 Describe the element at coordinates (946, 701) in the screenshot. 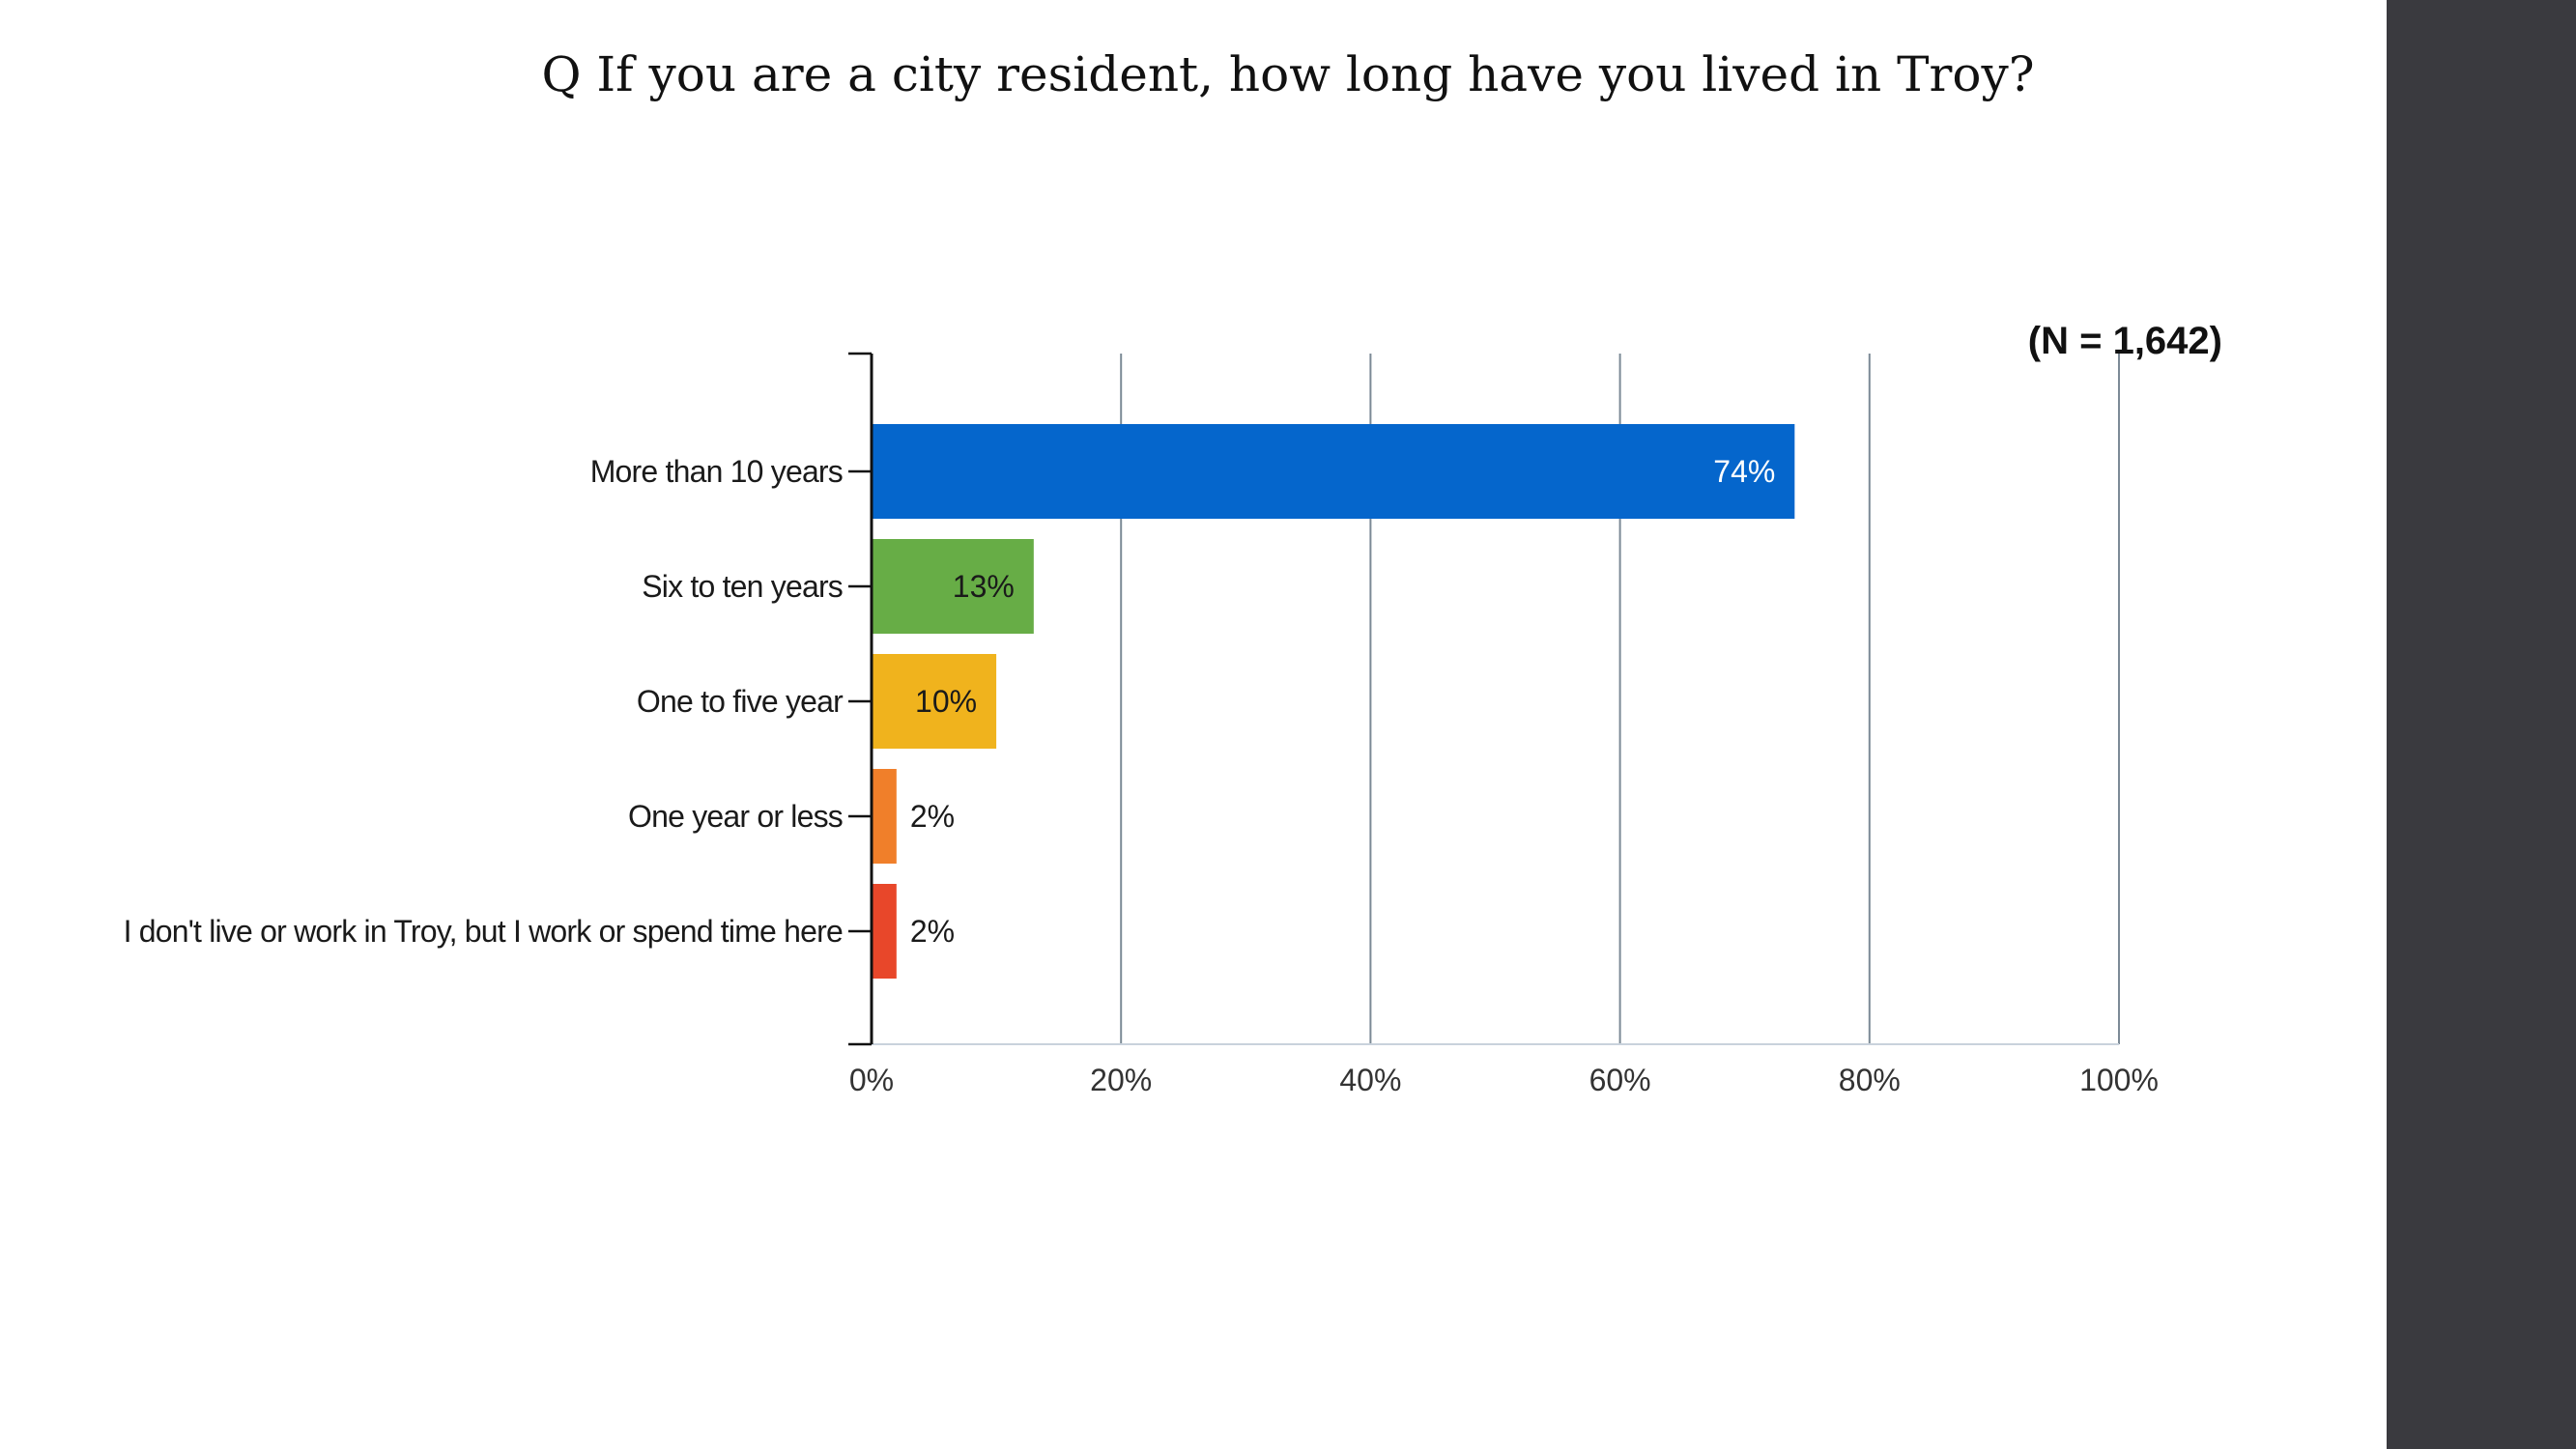

I see `data-label: 10%` at that location.